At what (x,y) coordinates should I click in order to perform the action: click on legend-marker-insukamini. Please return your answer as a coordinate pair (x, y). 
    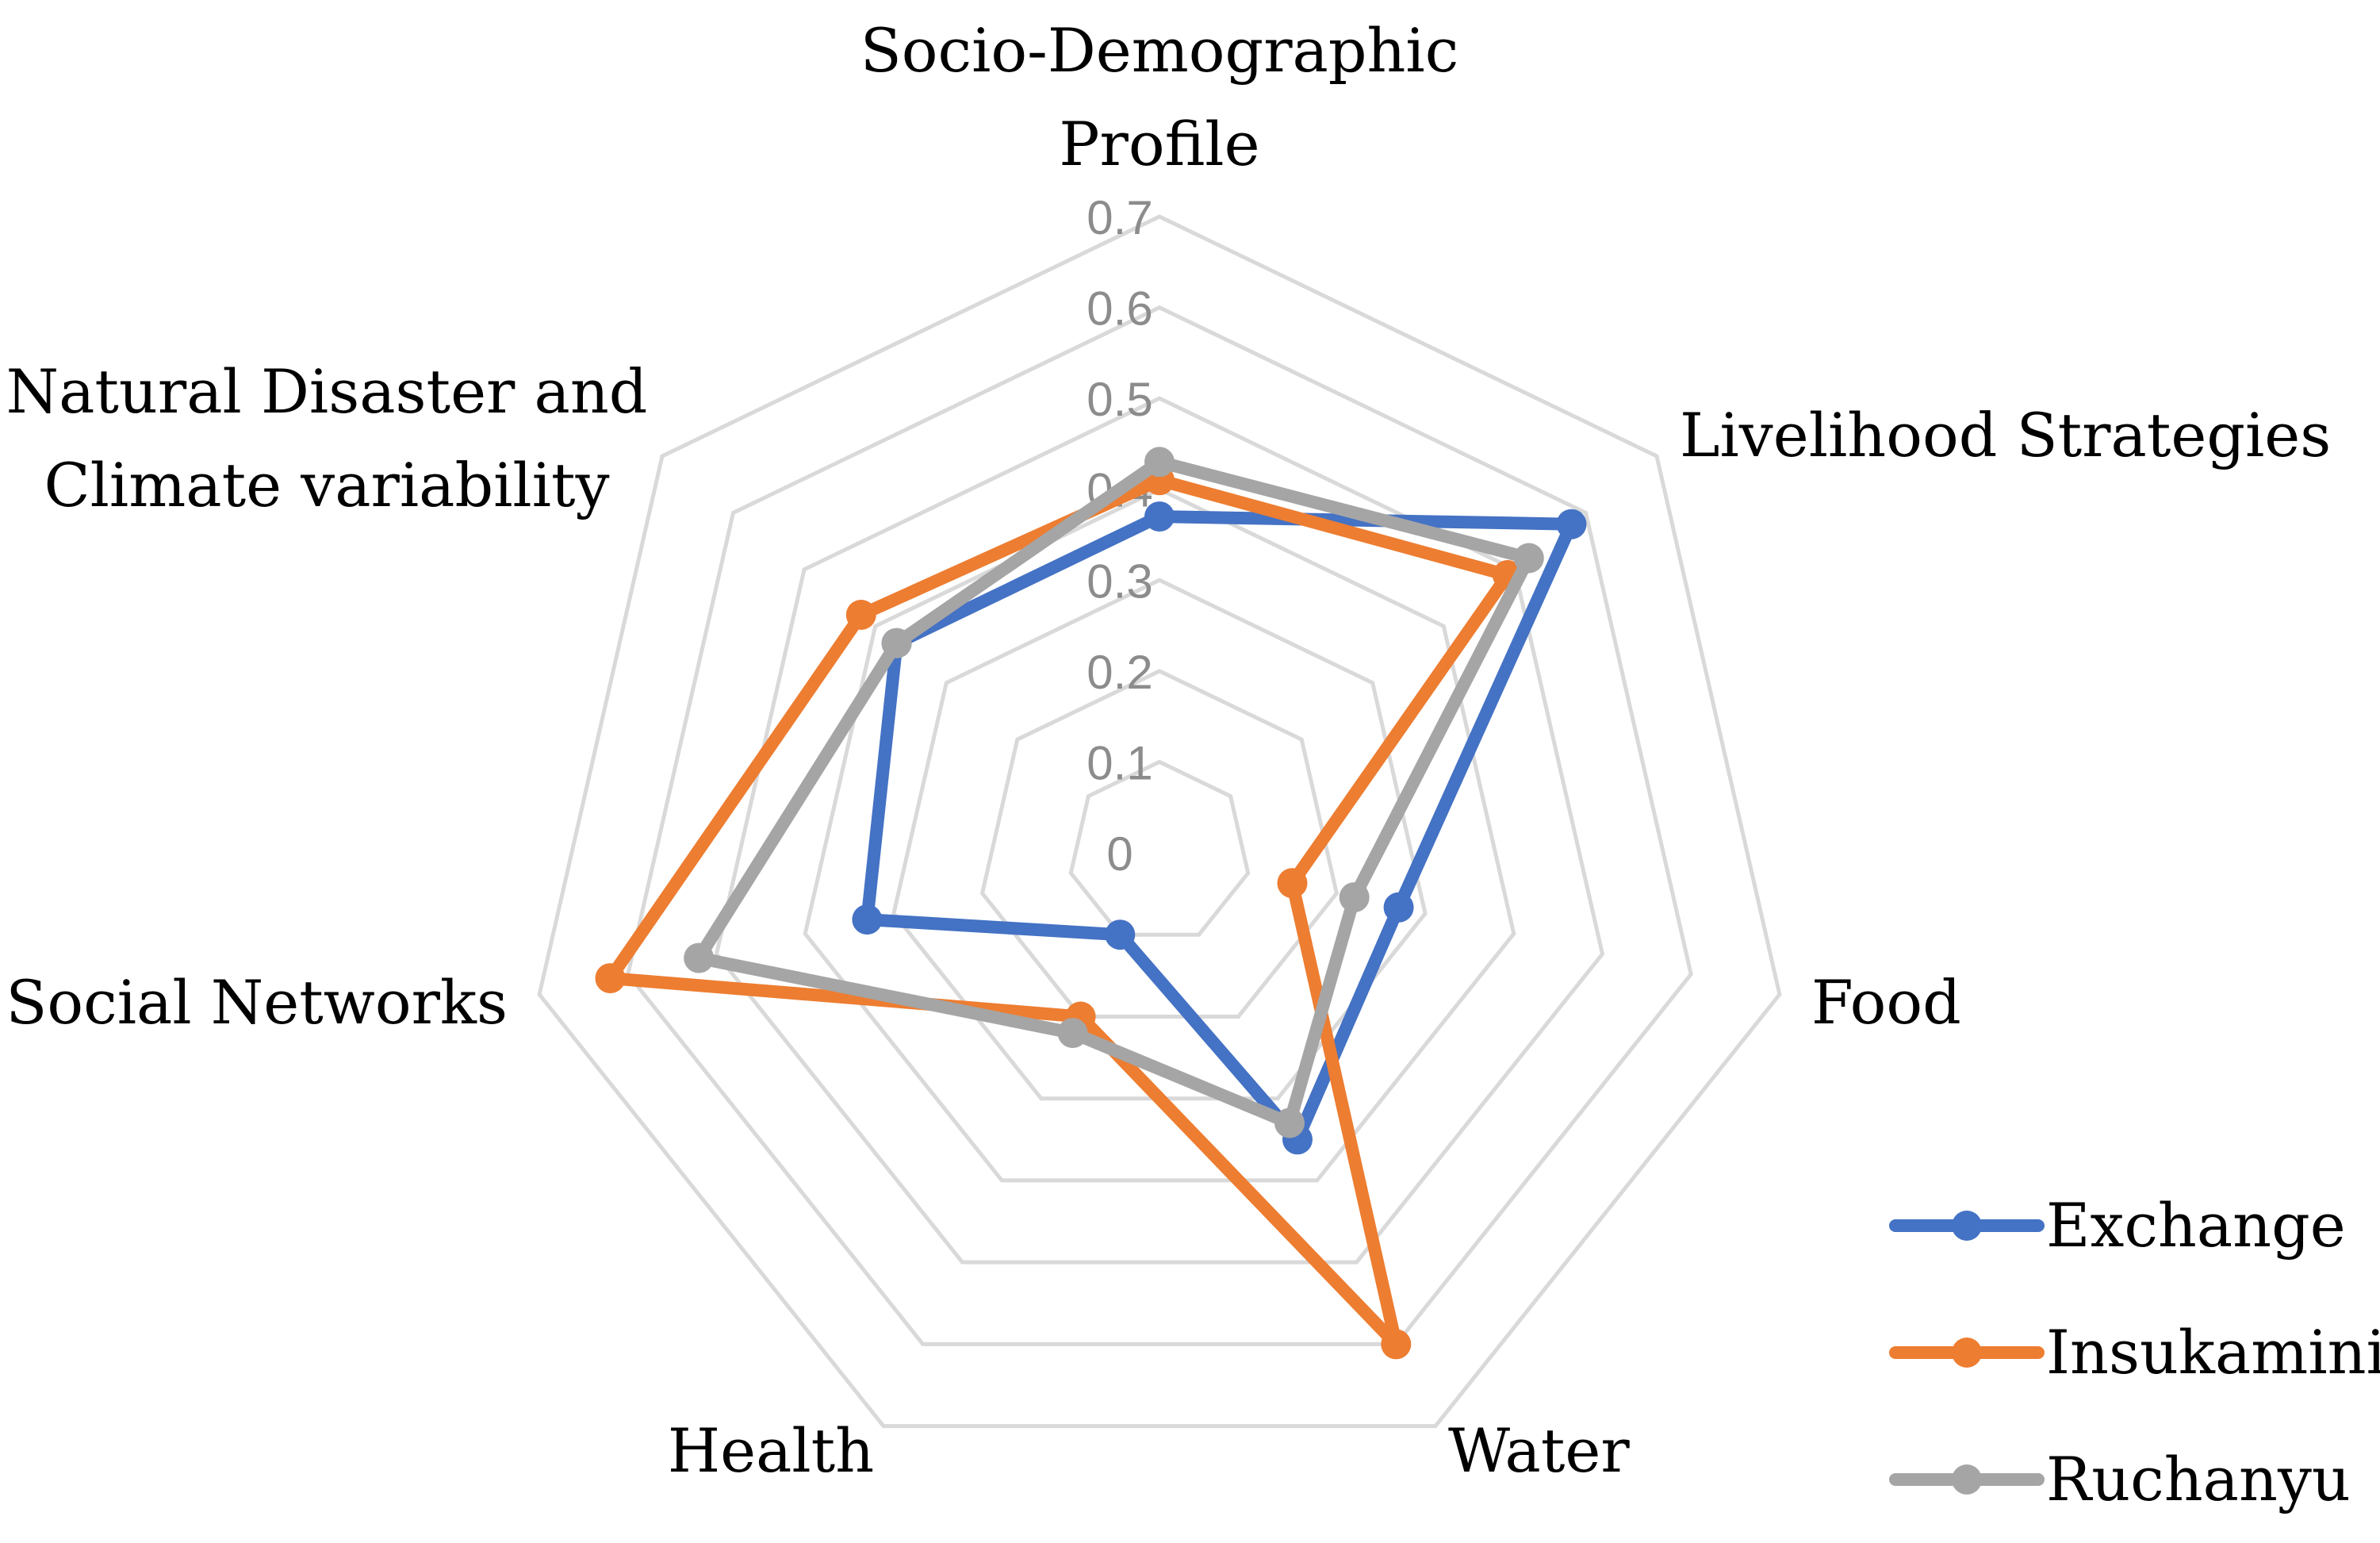
    Looking at the image, I should click on (1967, 1353).